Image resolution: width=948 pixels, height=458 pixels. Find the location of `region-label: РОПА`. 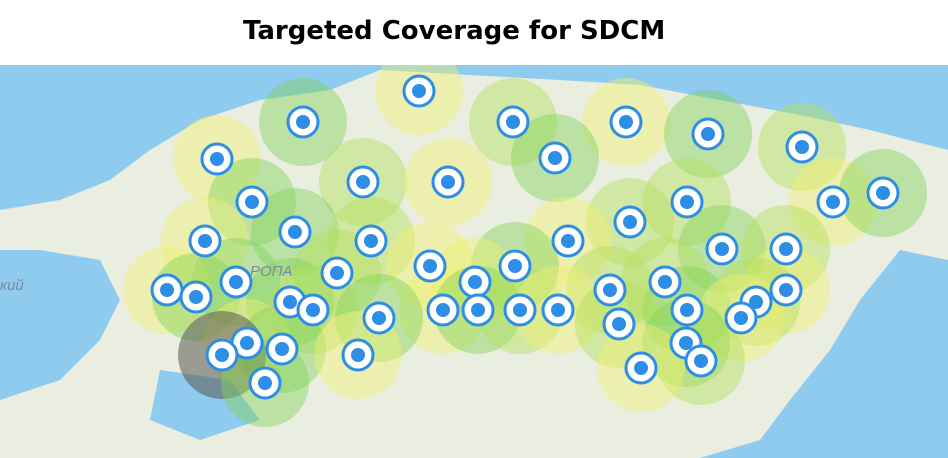

region-label: РОПА is located at coordinates (271, 271).